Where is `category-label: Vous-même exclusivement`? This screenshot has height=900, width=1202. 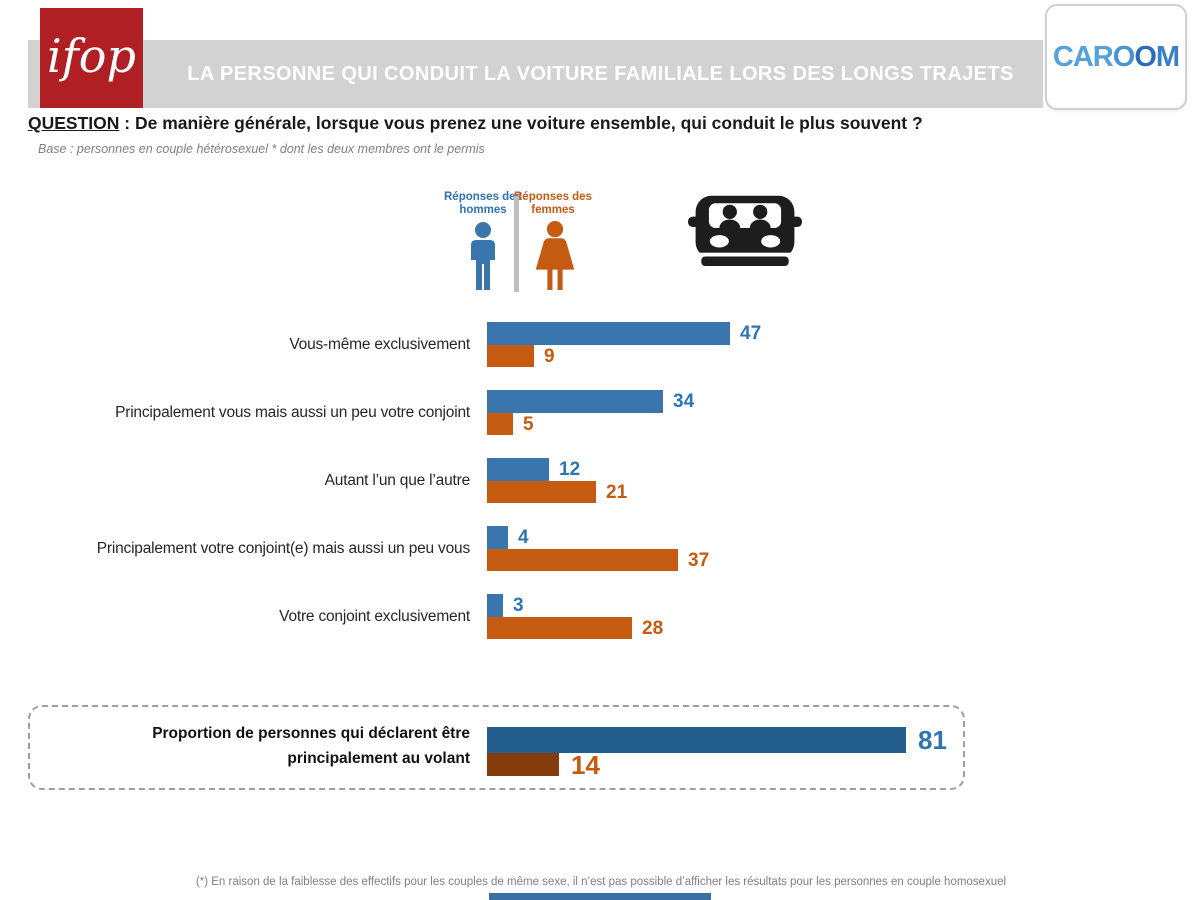 category-label: Vous-même exclusivement is located at coordinates (379, 344).